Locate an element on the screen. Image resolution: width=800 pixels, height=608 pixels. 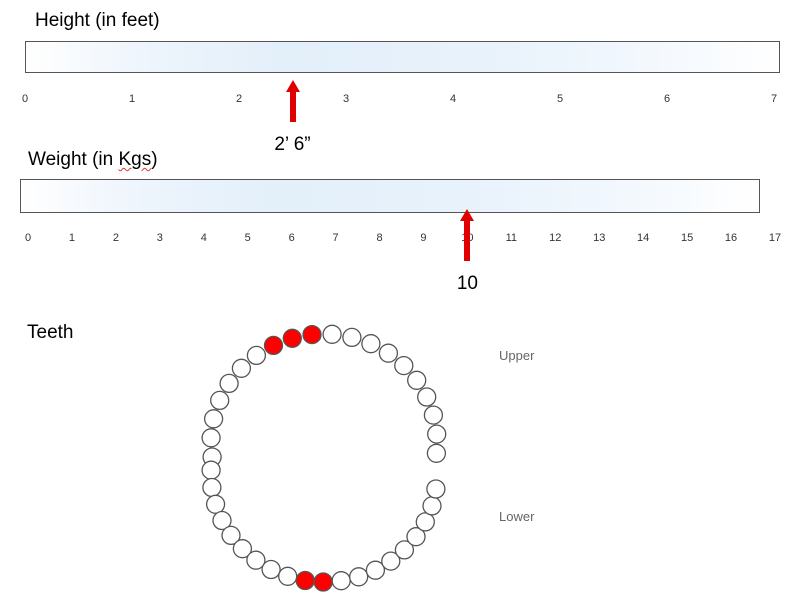
weight-tick-8: 8 is located at coordinates (379, 238).